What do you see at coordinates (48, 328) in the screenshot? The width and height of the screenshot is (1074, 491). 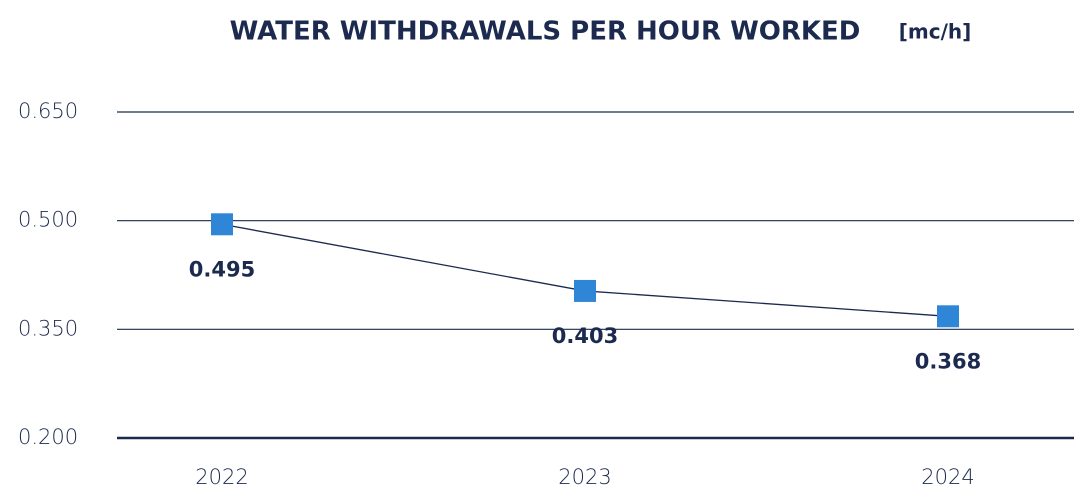 I see `y-tick-label: 0.350` at bounding box center [48, 328].